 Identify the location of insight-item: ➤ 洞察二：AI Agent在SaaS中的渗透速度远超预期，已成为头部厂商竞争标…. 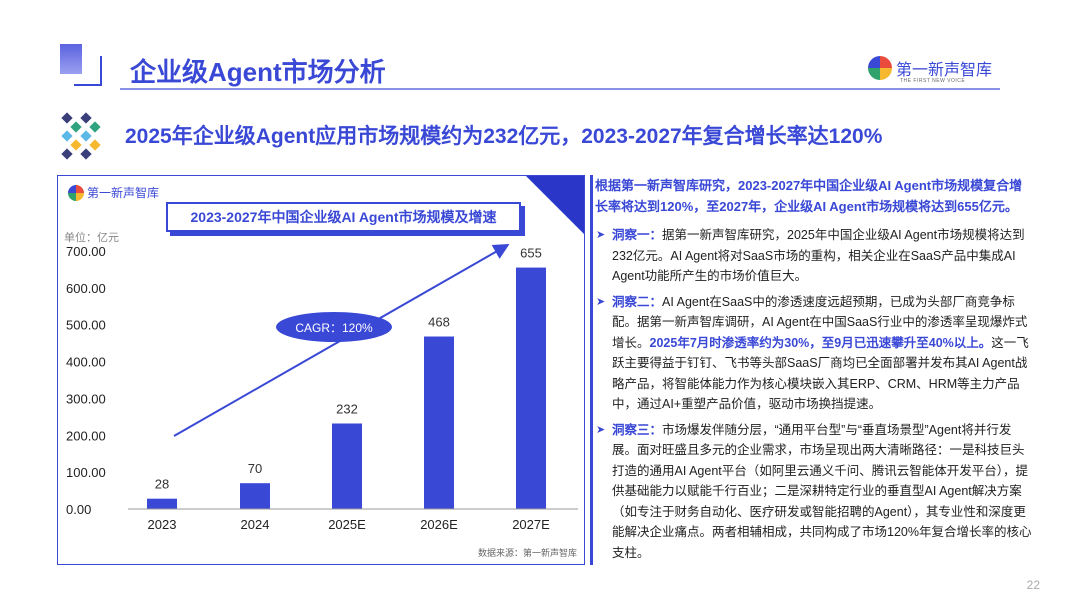
(814, 353).